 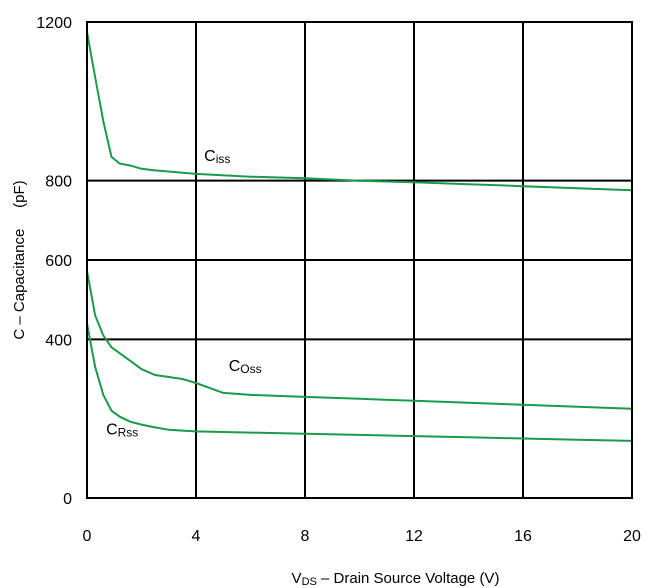 I want to click on x-axis-label-main: V, so click(x=297, y=578).